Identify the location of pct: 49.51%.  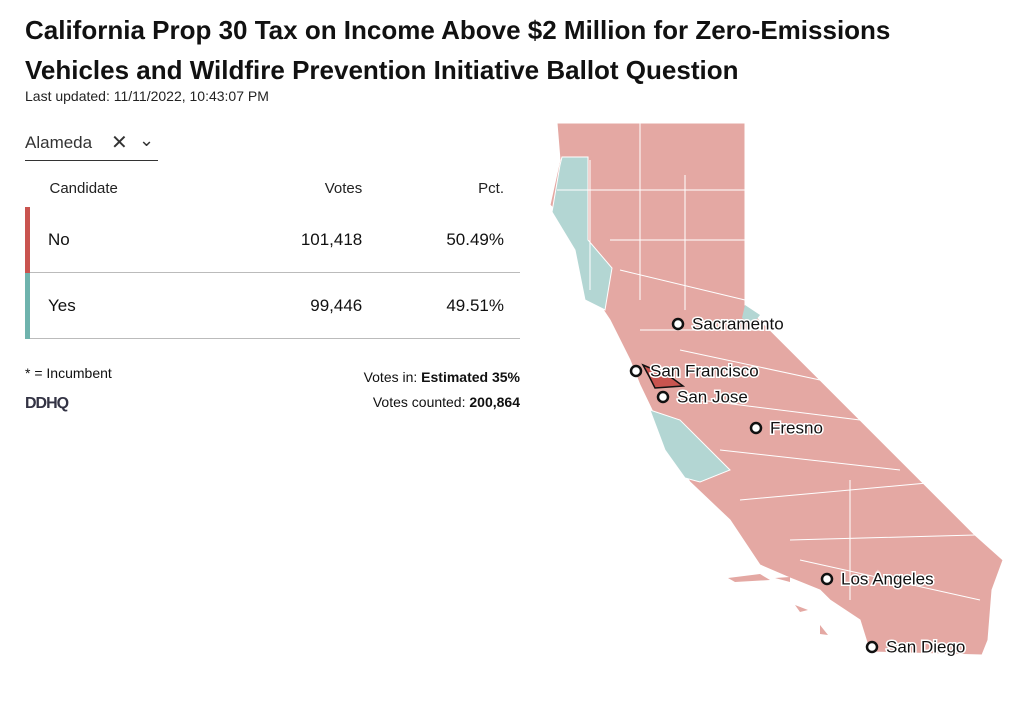
(449, 305).